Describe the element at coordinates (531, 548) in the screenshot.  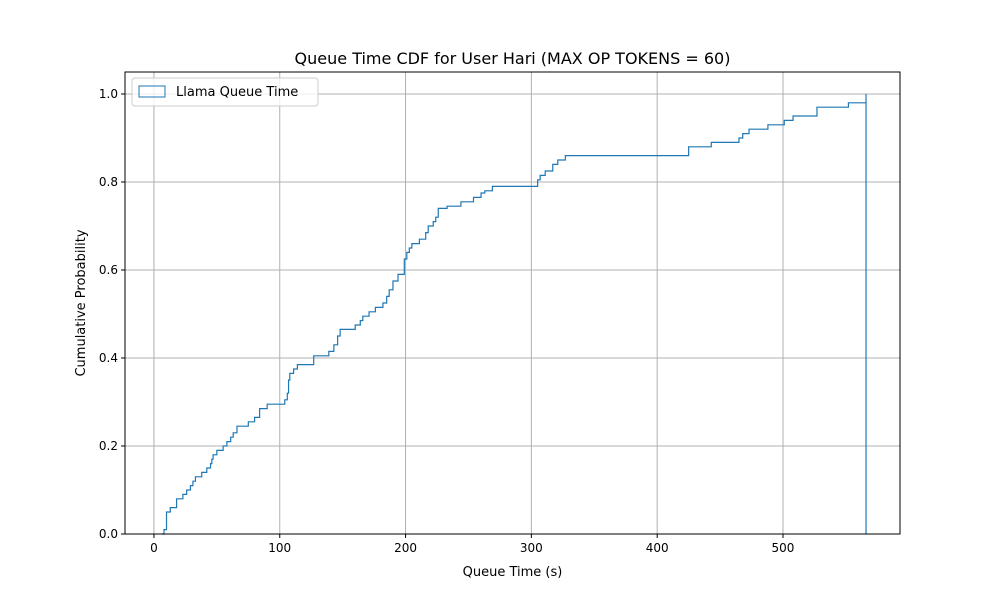
I see `x-tick-label: 300` at that location.